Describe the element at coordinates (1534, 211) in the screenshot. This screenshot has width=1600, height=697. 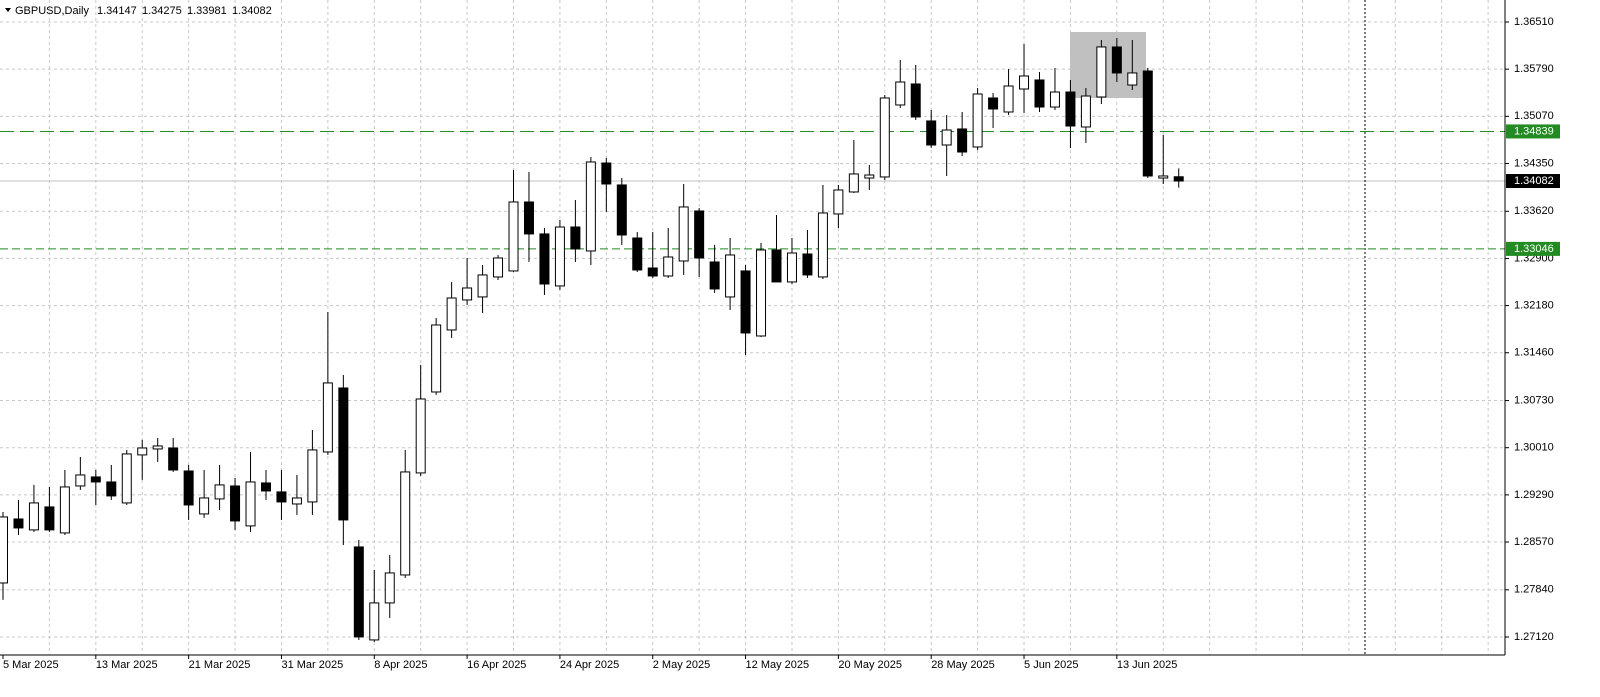
I see `y-tick-label: 1.33620` at that location.